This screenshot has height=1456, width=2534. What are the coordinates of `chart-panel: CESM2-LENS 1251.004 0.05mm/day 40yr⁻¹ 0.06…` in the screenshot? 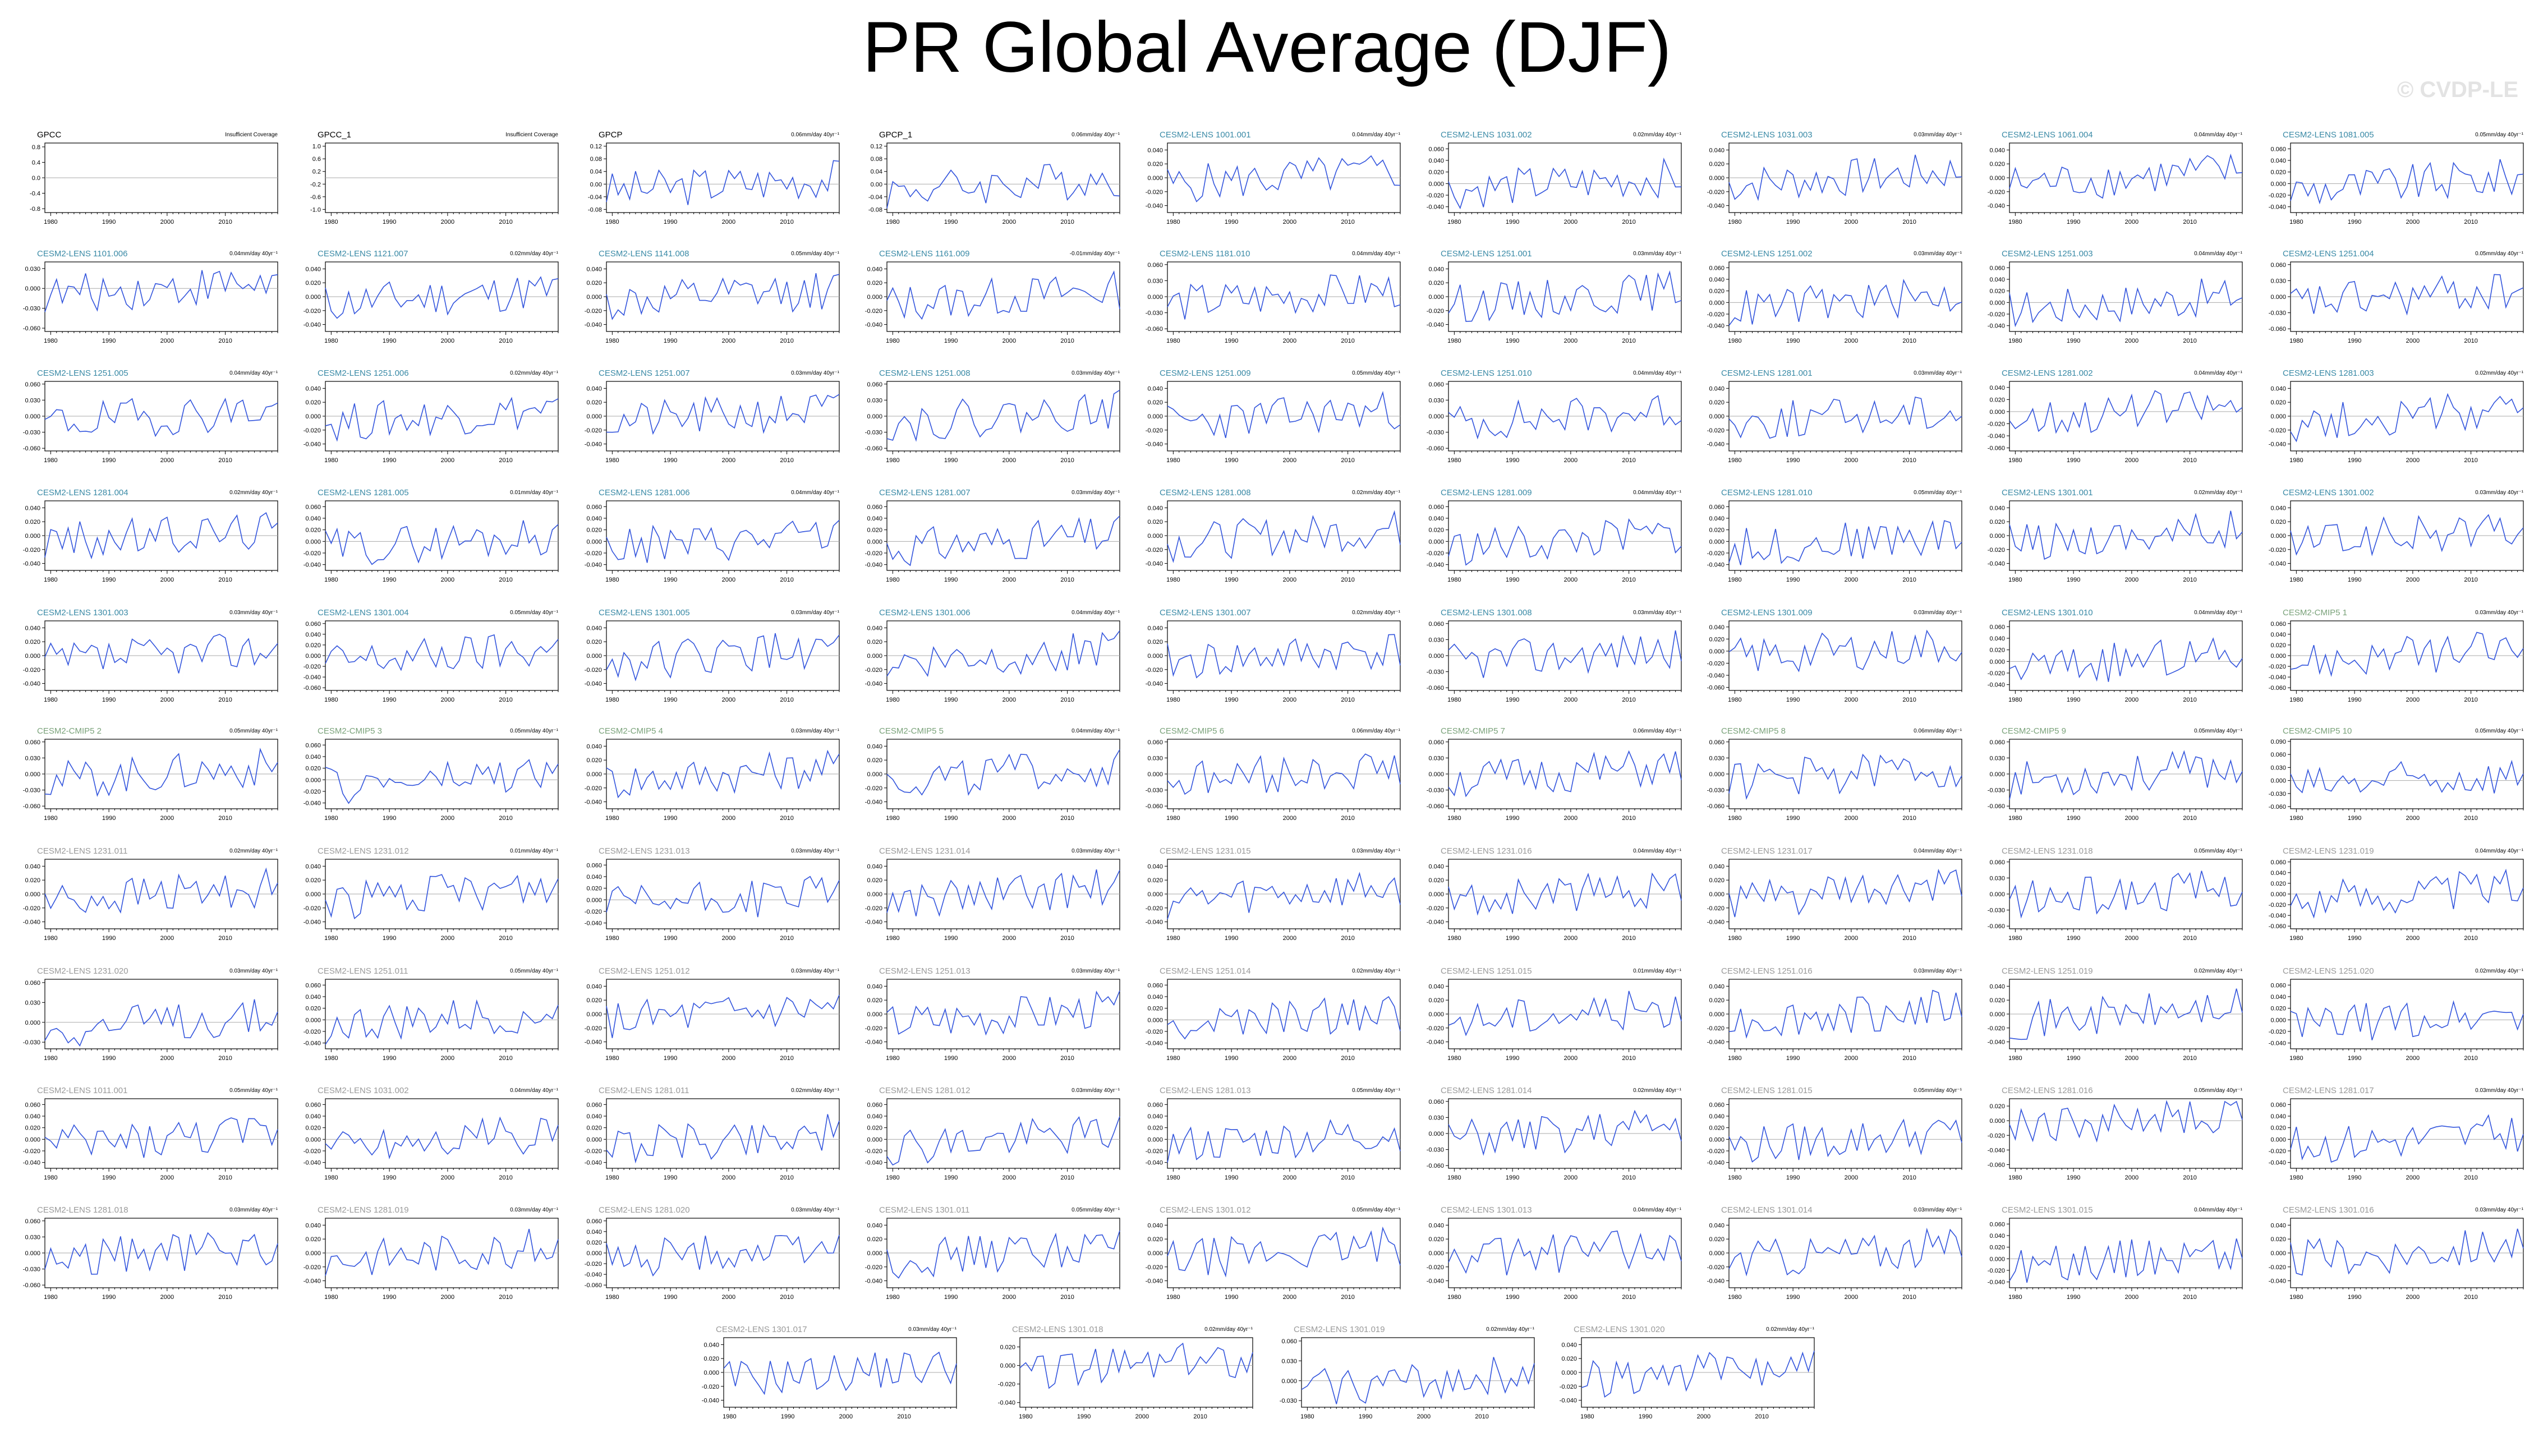 It's located at (2396, 296).